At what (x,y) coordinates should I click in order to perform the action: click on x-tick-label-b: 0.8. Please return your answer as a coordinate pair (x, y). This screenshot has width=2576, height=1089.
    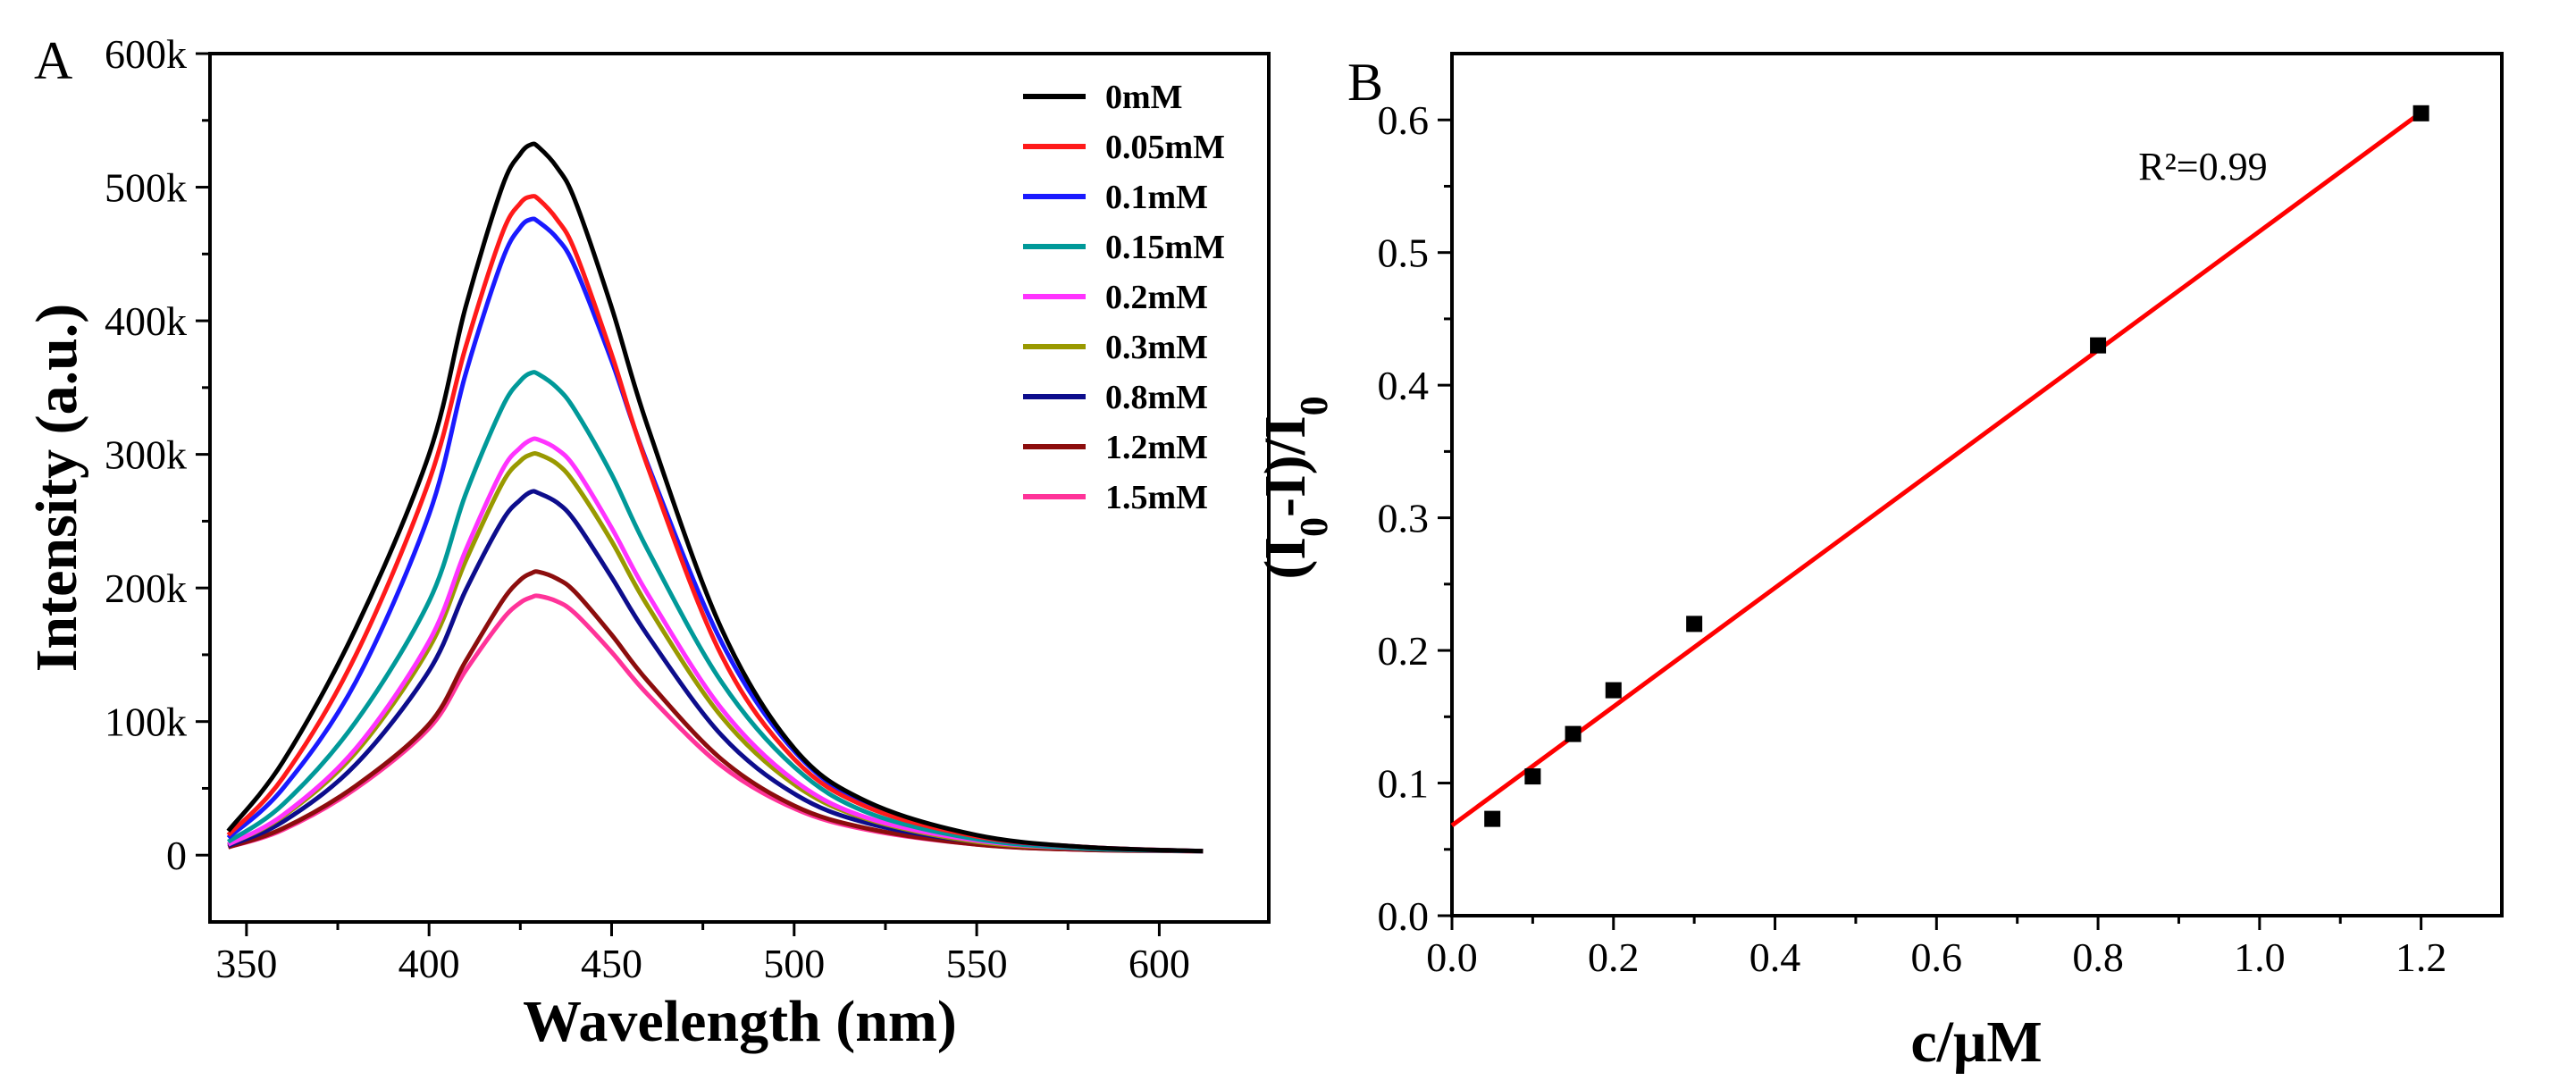
    Looking at the image, I should click on (2098, 957).